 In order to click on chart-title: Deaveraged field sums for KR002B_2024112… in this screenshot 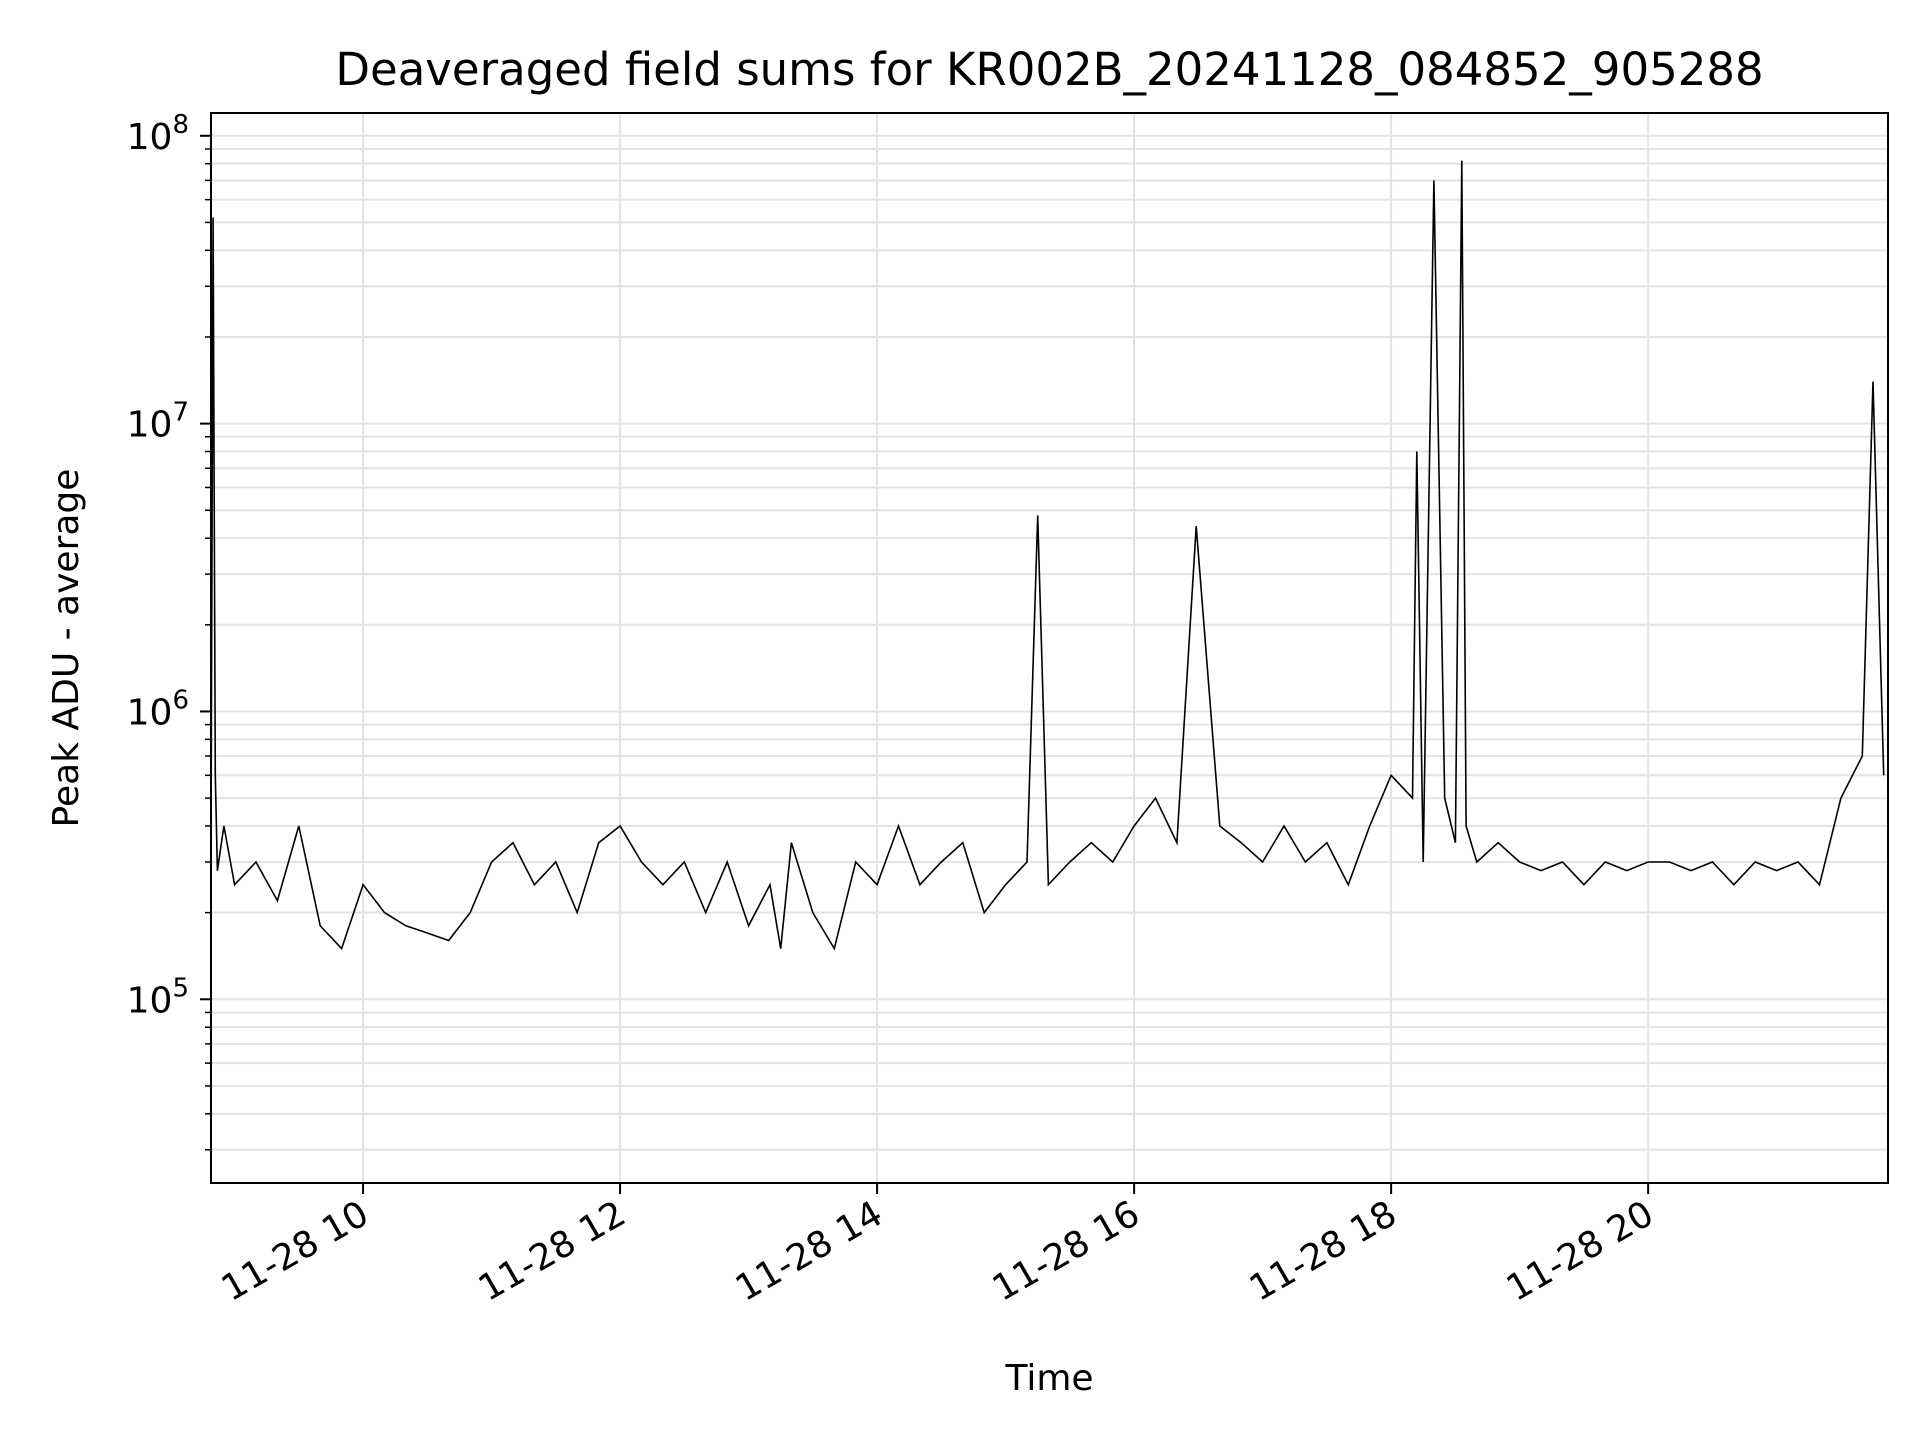, I will do `click(1049, 69)`.